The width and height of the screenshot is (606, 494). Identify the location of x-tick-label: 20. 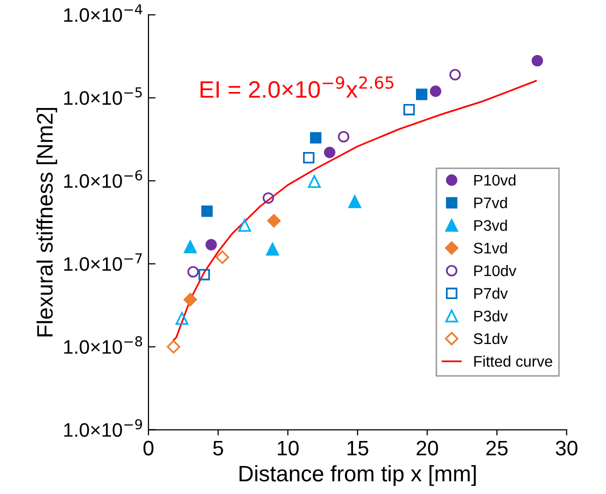
(427, 448).